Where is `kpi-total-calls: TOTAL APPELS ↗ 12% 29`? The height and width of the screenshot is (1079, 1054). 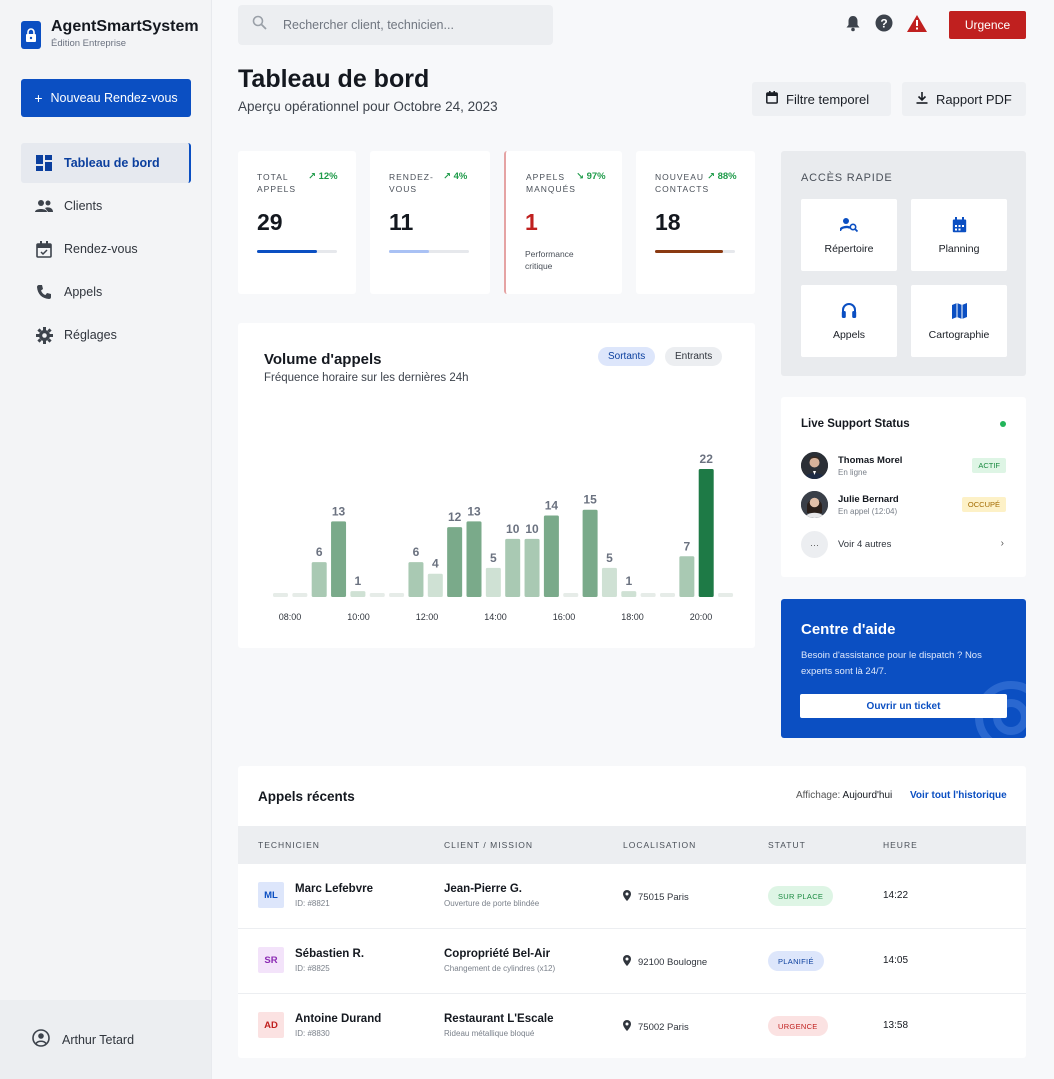 kpi-total-calls: TOTAL APPELS ↗ 12% 29 is located at coordinates (297, 222).